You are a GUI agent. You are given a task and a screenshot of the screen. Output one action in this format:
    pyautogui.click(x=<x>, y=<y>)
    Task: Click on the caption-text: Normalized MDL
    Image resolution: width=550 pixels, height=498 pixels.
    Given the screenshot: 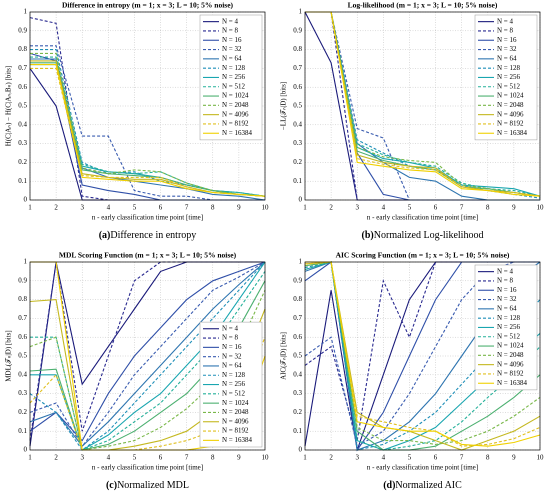 What is the action you would take?
    pyautogui.click(x=153, y=485)
    